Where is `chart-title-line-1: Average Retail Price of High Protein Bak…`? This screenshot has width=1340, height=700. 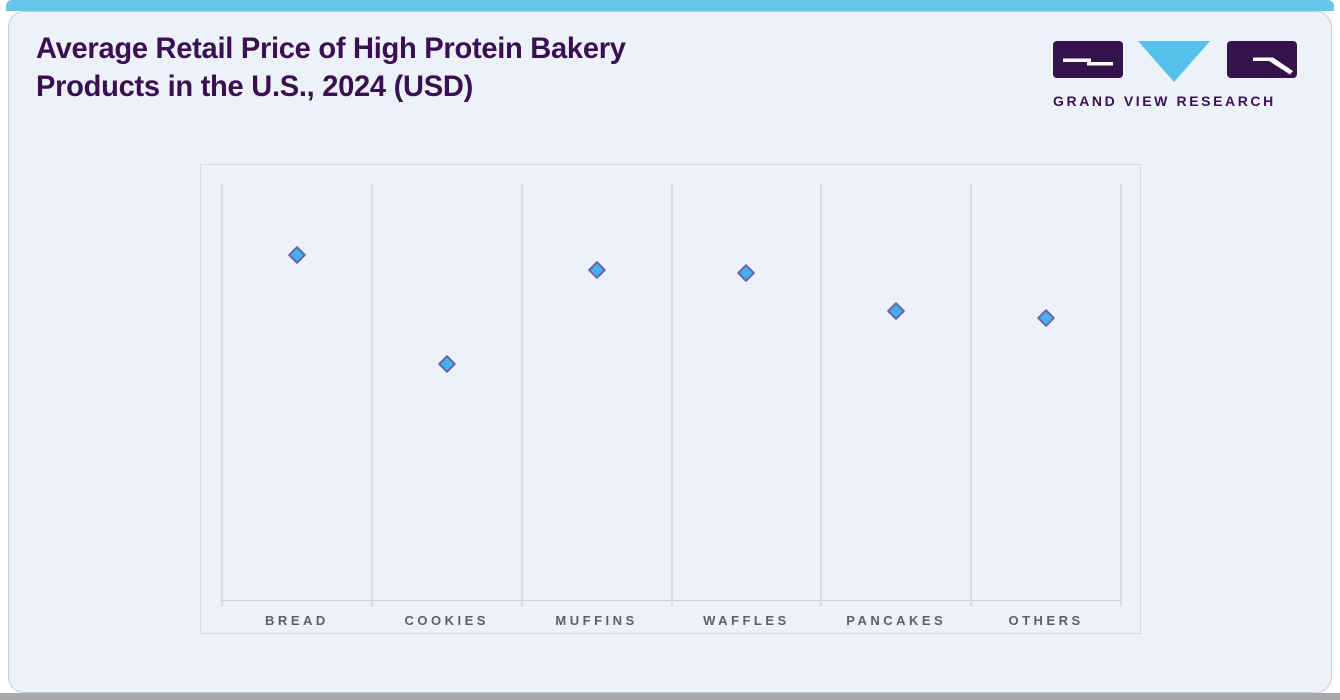
chart-title-line-1: Average Retail Price of High Protein Bak… is located at coordinates (331, 48).